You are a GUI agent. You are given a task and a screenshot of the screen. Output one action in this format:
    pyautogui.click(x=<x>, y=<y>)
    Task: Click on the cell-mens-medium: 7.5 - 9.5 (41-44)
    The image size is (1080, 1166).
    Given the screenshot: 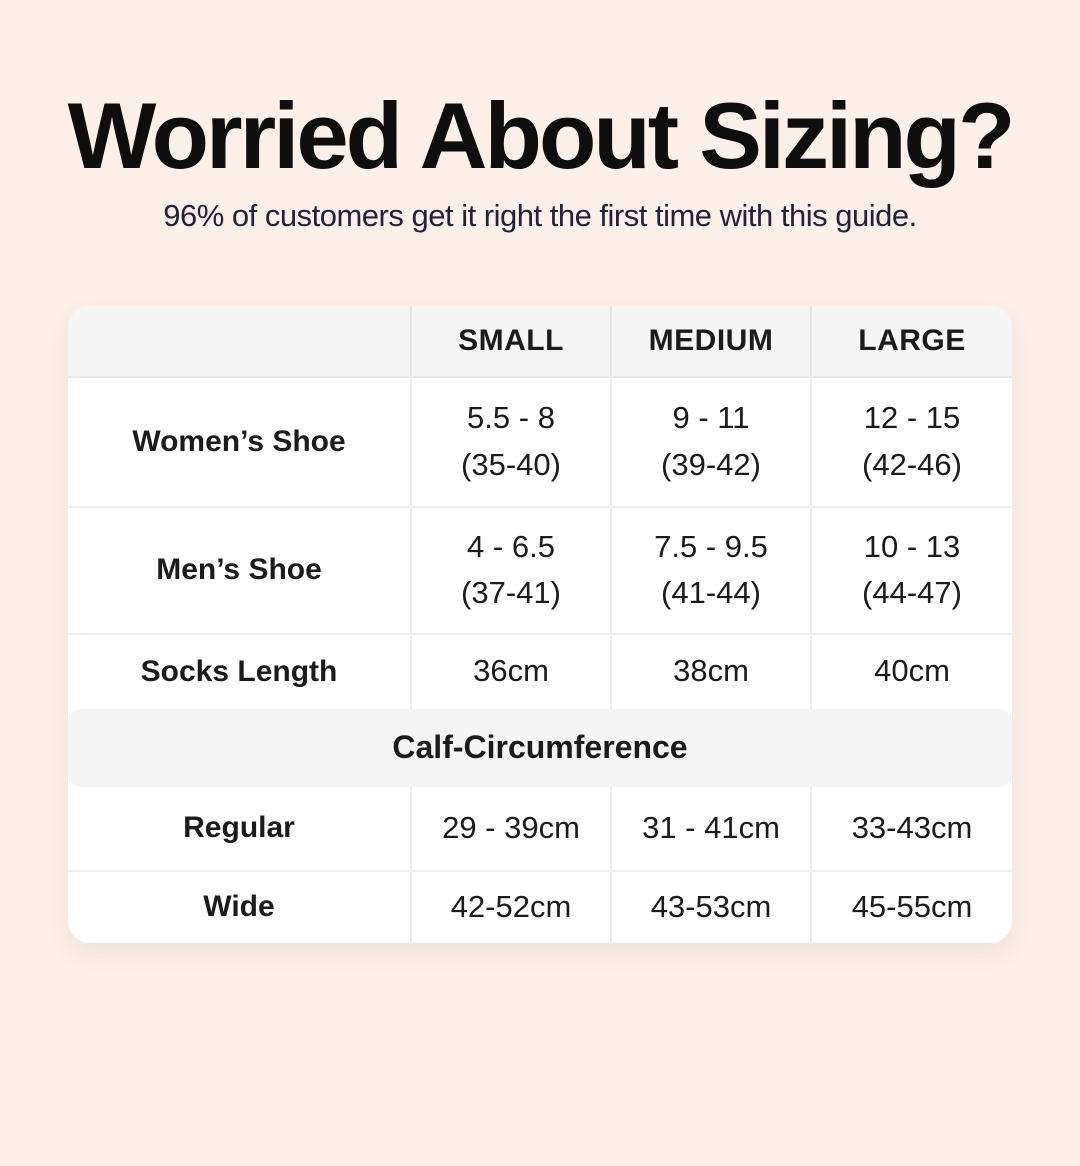 What is the action you would take?
    pyautogui.click(x=710, y=570)
    